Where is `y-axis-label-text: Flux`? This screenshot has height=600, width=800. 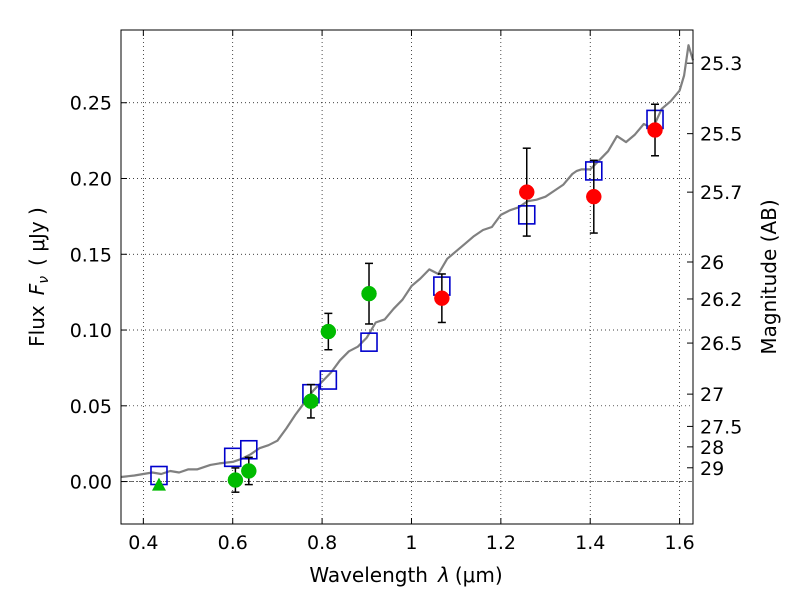
y-axis-label-text: Flux is located at coordinates (37, 326).